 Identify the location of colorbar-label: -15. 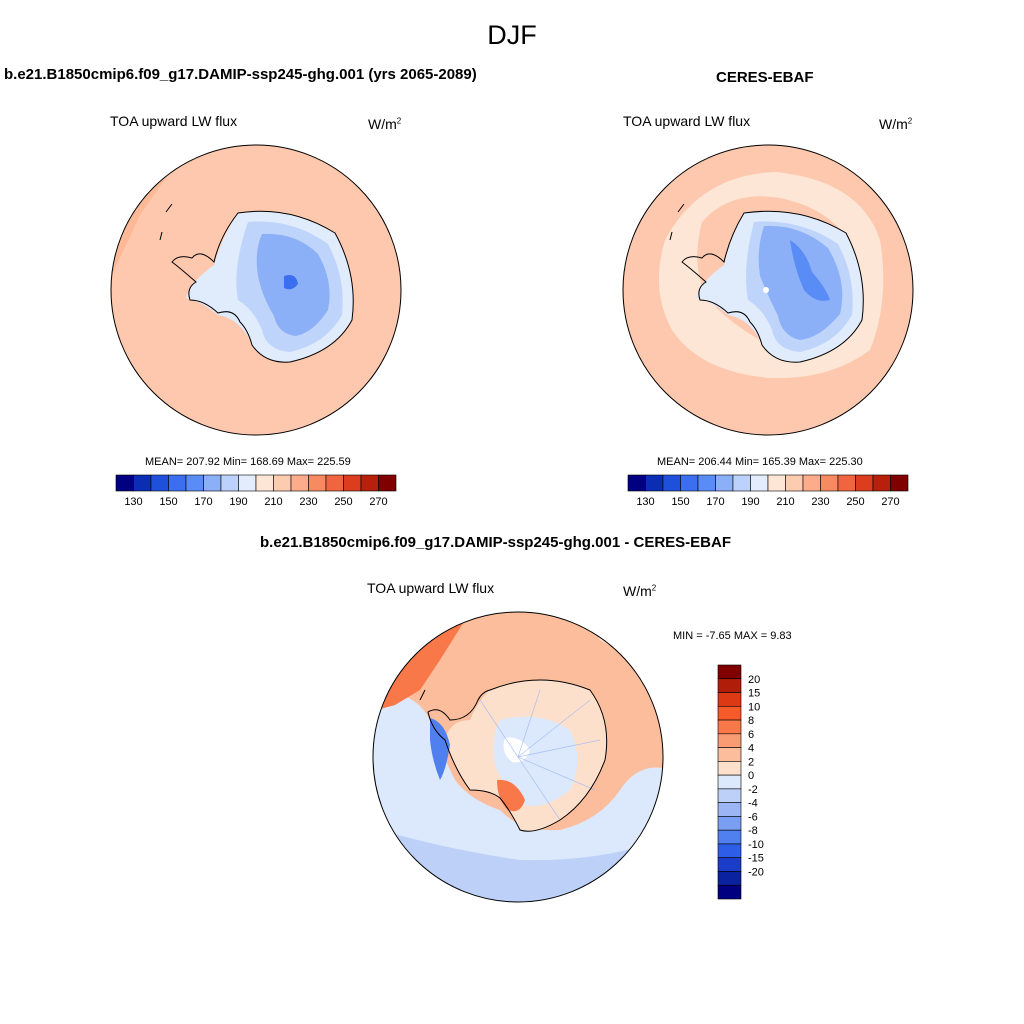
(756, 859).